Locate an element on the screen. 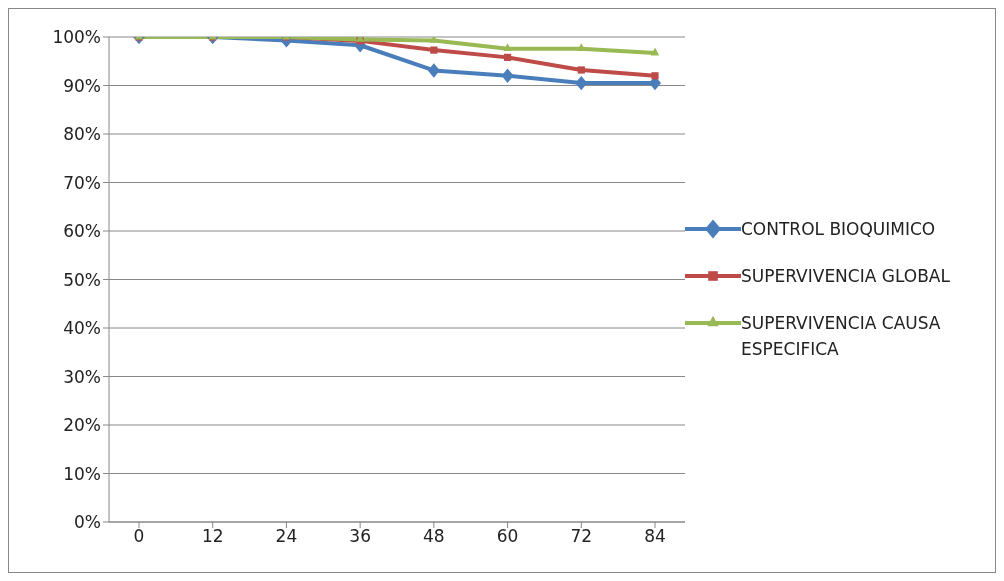 This screenshot has width=1004, height=581. y-tick-label: 20% is located at coordinates (82, 425).